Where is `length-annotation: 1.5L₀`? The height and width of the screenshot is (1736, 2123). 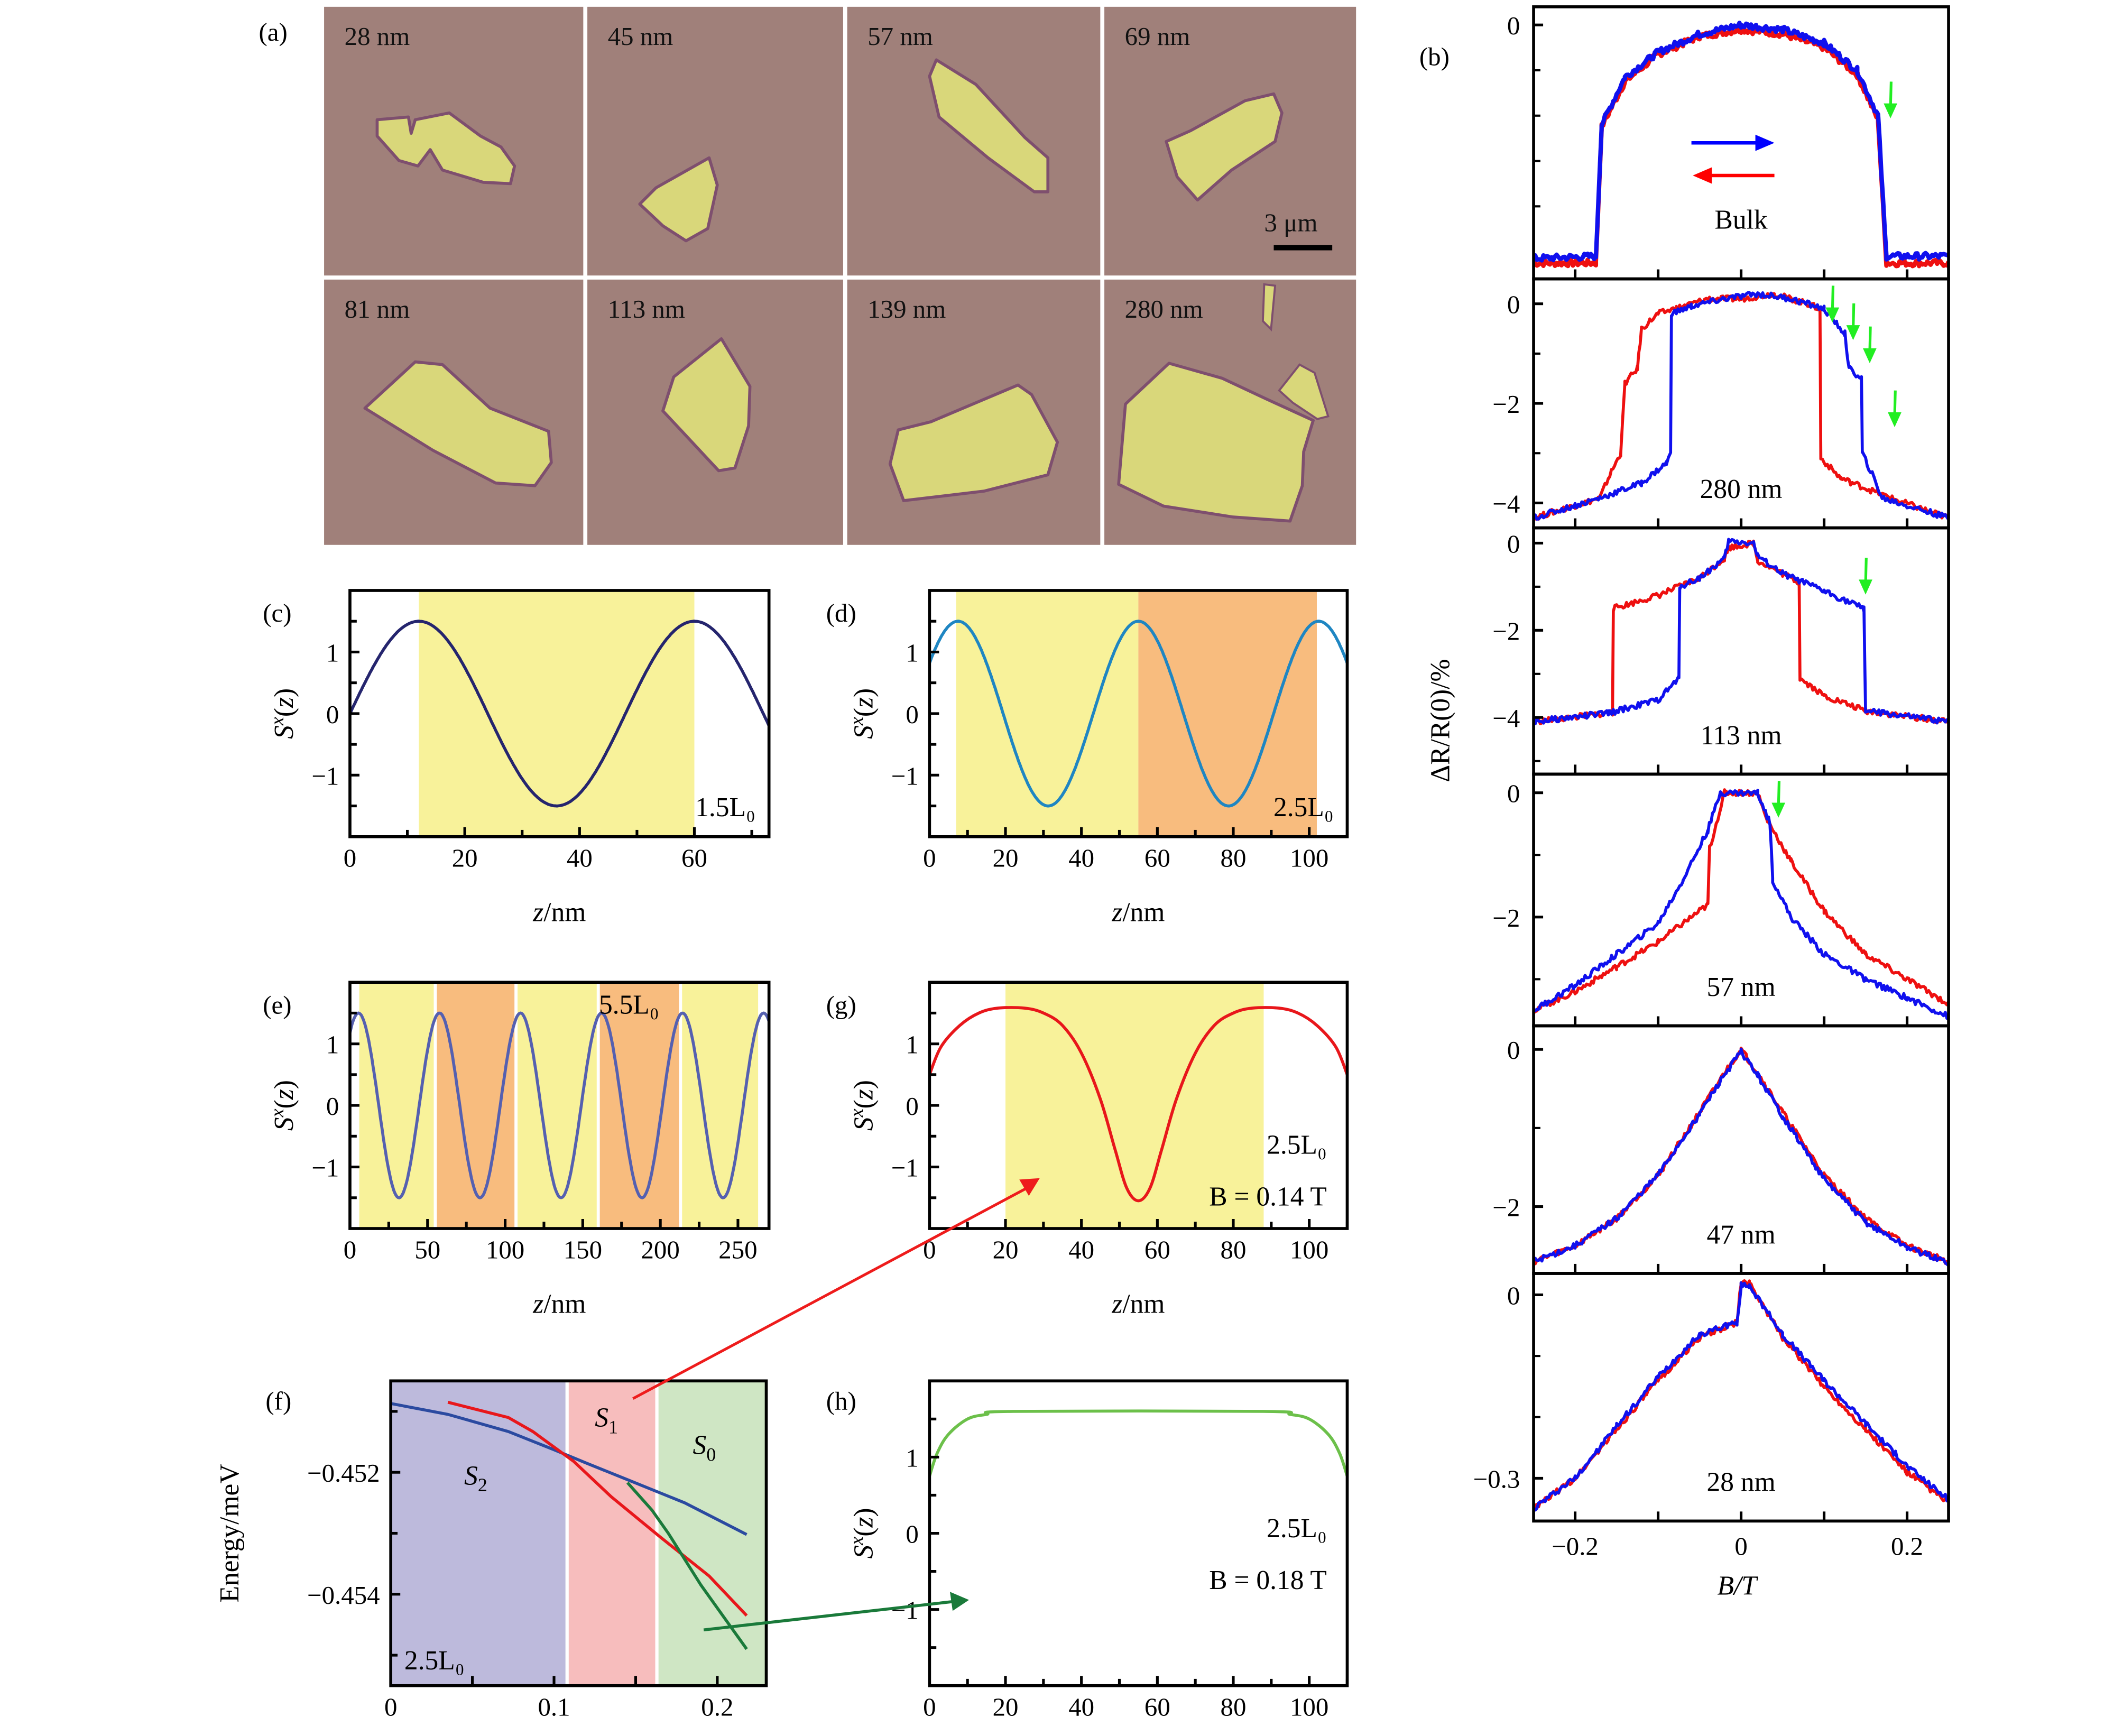 length-annotation: 1.5L₀ is located at coordinates (725, 807).